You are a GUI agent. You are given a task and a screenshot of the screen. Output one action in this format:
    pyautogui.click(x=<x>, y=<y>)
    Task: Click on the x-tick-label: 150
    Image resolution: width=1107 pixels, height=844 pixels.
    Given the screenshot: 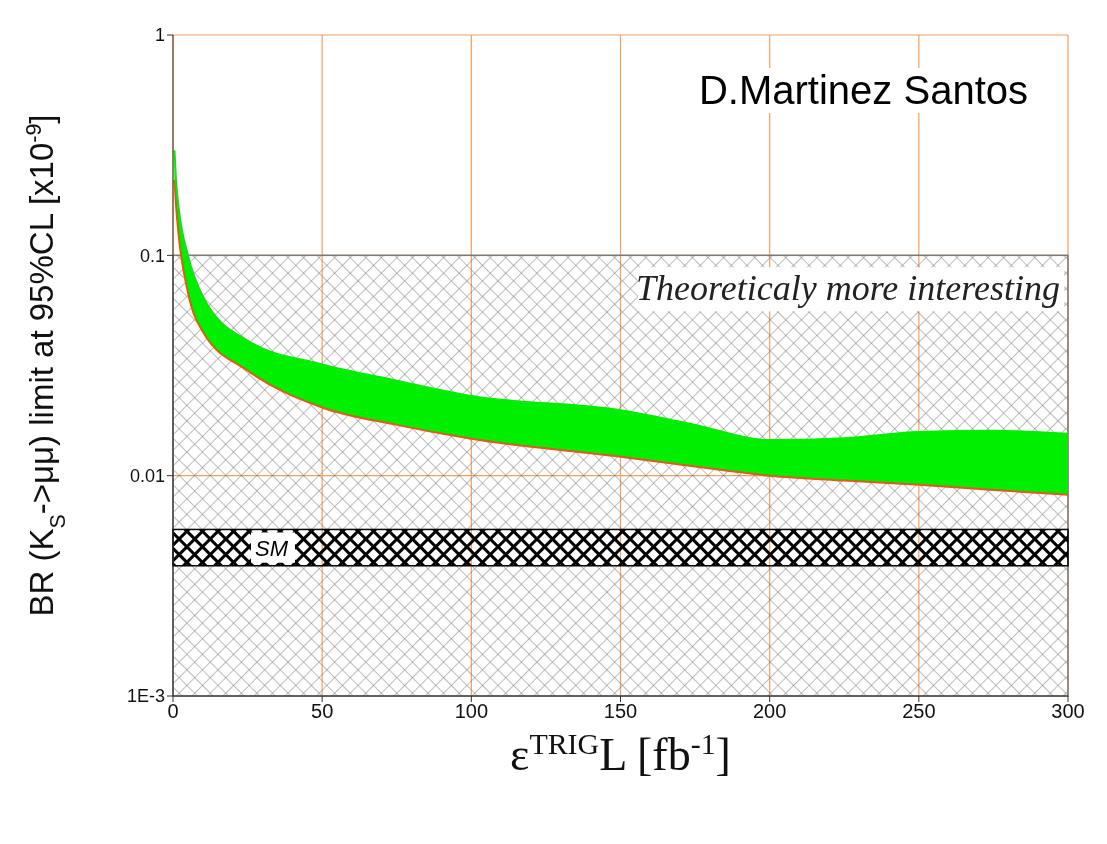 What is the action you would take?
    pyautogui.click(x=620, y=711)
    